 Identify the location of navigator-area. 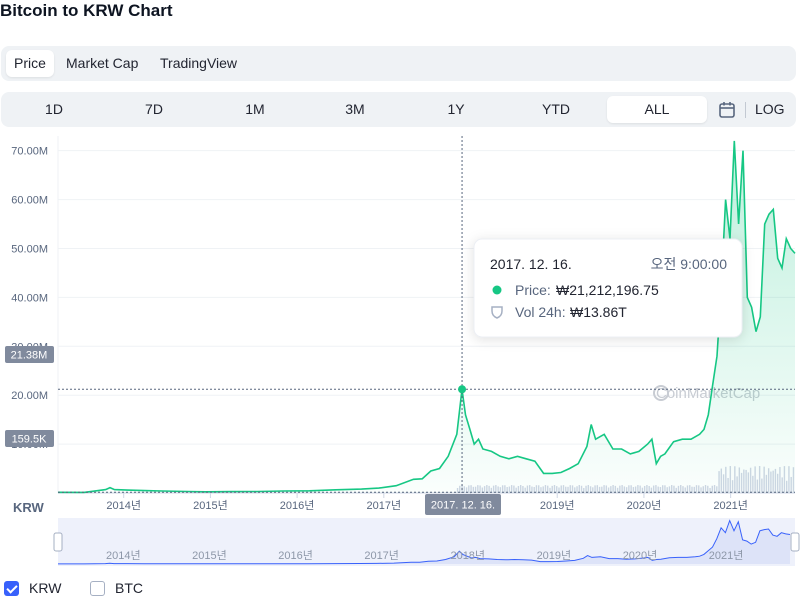
(424, 542).